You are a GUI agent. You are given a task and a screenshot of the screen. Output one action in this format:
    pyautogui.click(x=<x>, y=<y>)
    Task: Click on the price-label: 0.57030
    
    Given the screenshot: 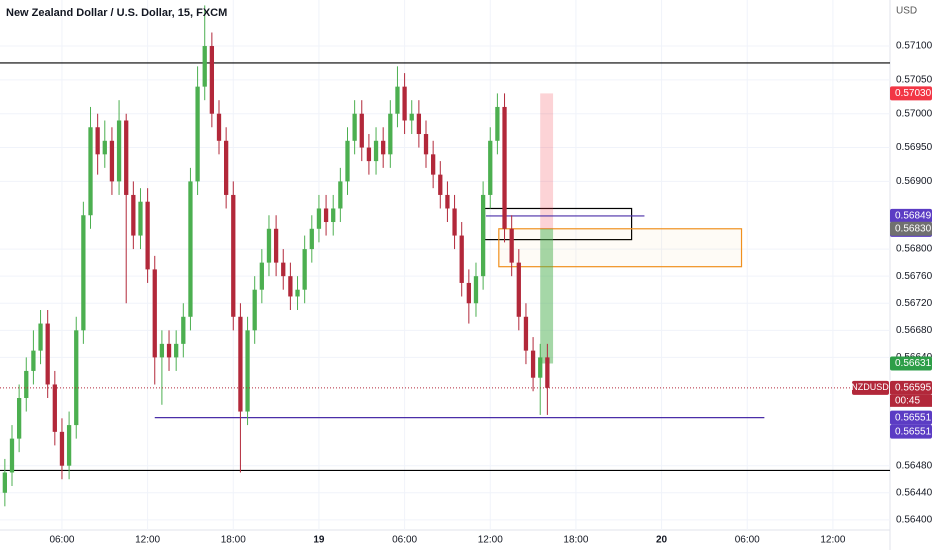 What is the action you would take?
    pyautogui.click(x=913, y=93)
    